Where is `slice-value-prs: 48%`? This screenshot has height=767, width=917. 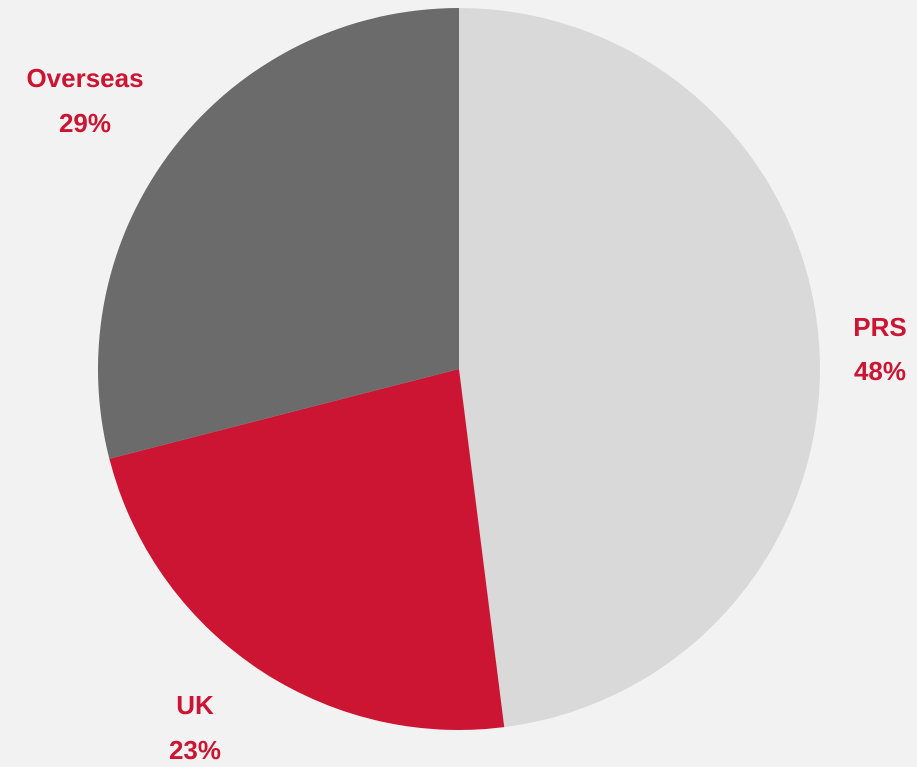
slice-value-prs: 48% is located at coordinates (880, 371).